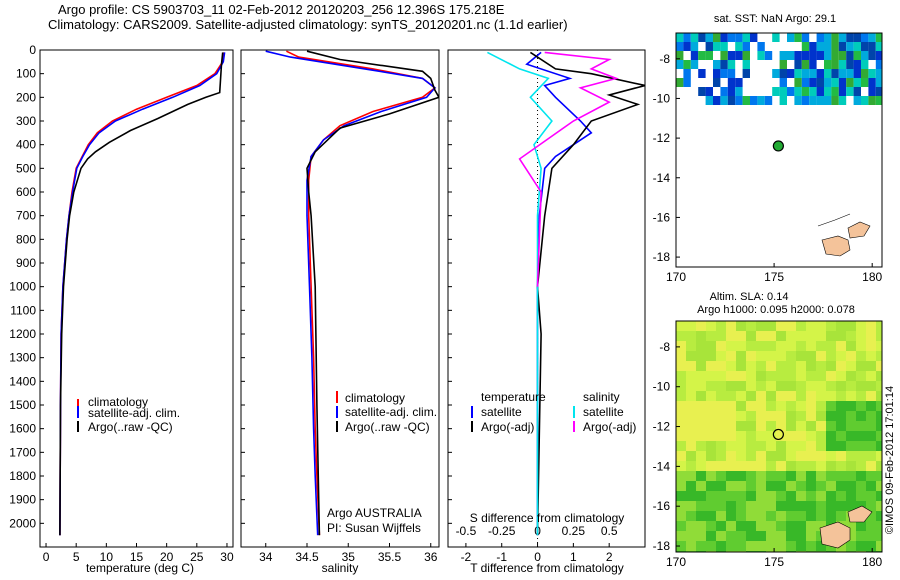 This screenshot has width=900, height=580. Describe the element at coordinates (778, 146) in the screenshot. I see `argo-location-marker` at that location.